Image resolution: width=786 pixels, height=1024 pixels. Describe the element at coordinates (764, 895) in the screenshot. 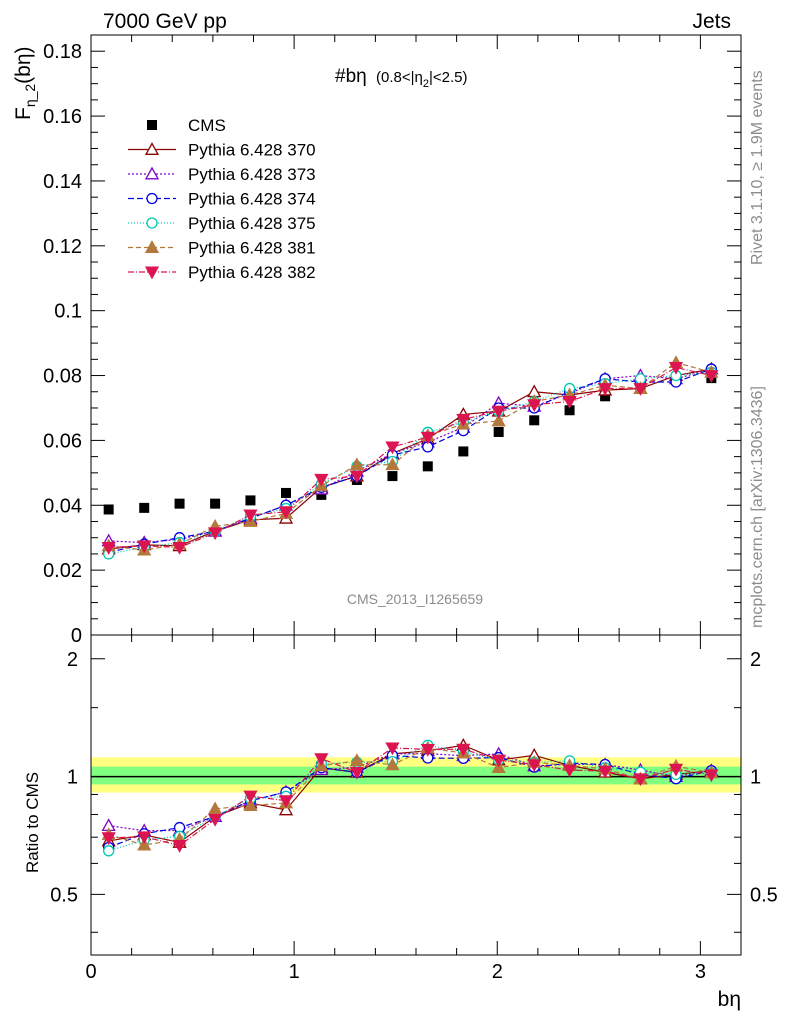

I see `ratio-tick-label-right: 0.5` at that location.